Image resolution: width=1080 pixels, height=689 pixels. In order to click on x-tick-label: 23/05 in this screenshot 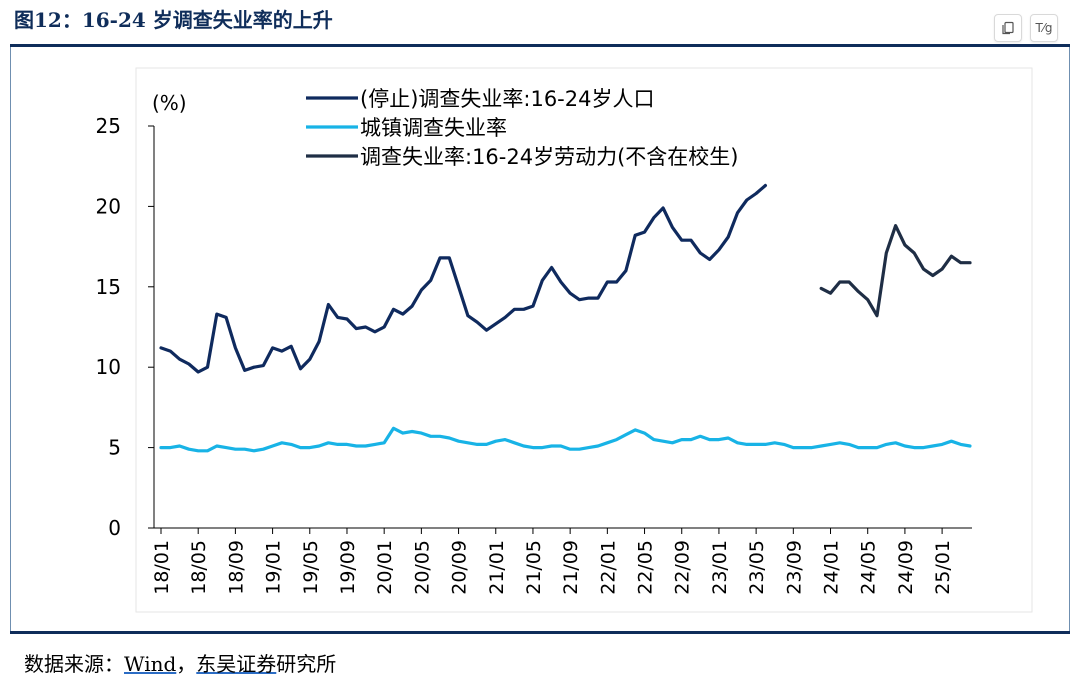, I will do `click(757, 567)`.